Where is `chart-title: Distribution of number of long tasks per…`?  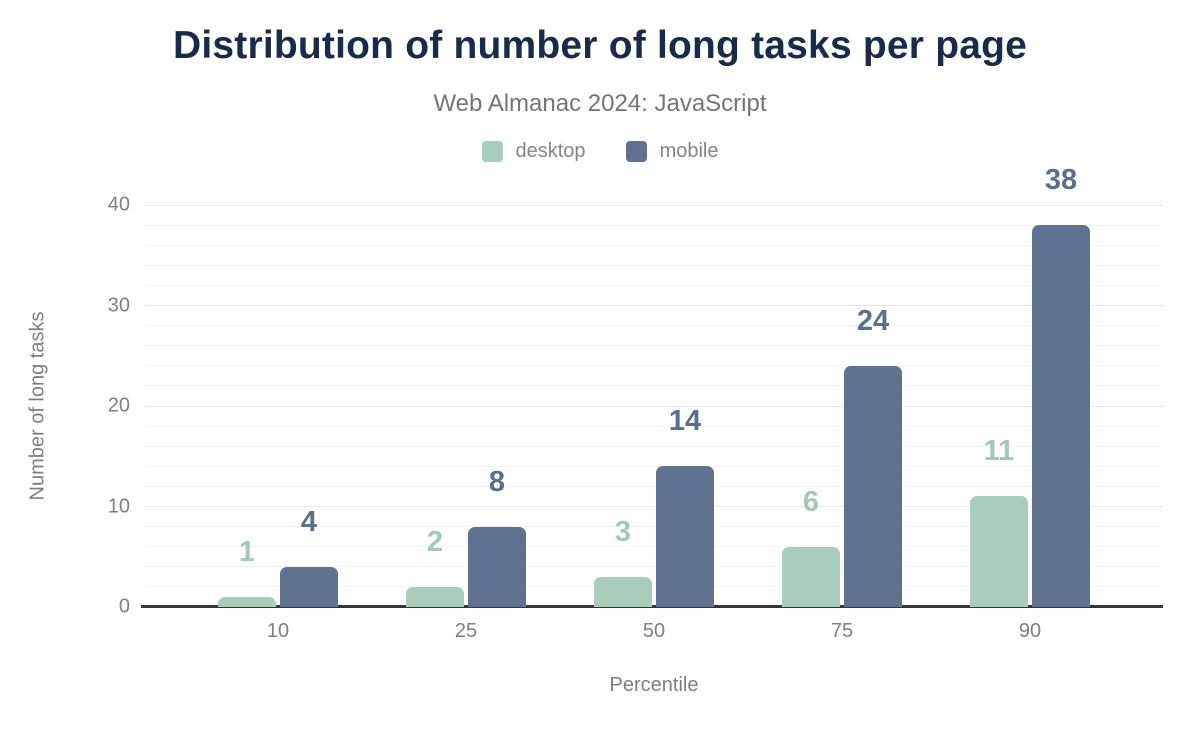 chart-title: Distribution of number of long tasks per… is located at coordinates (600, 45).